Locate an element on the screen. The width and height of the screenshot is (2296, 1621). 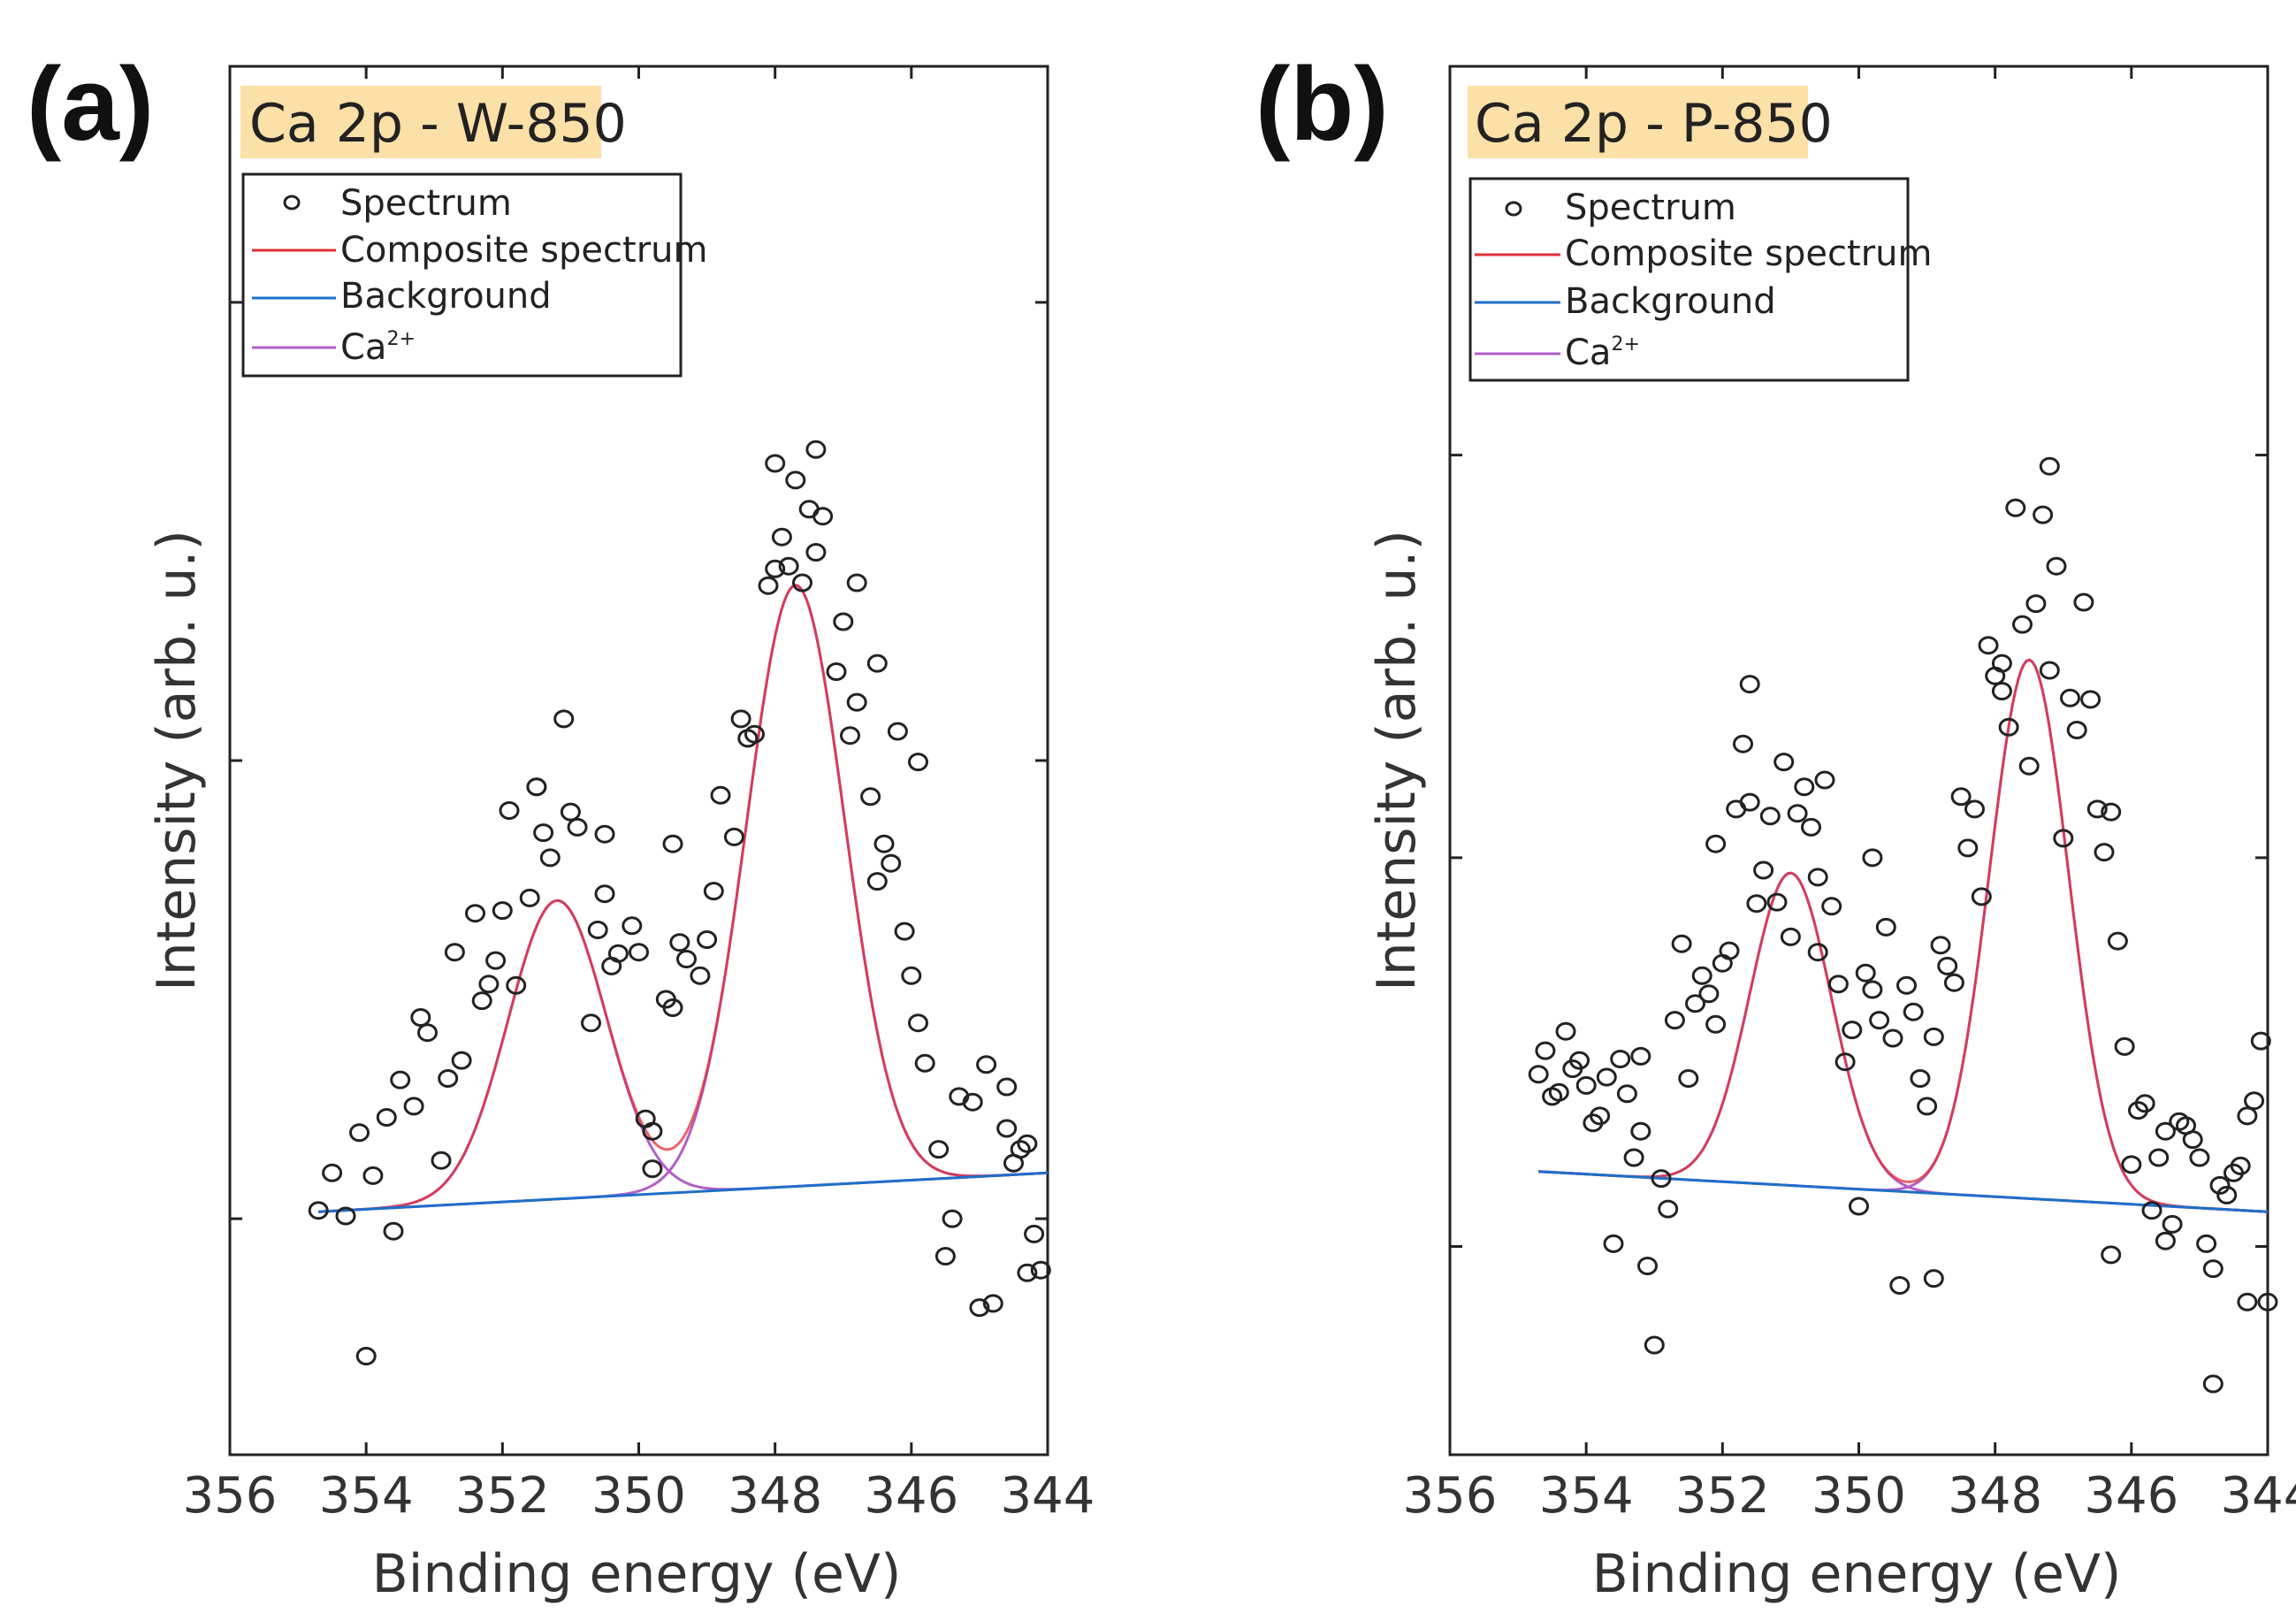
title-highlight is located at coordinates (1638, 122).